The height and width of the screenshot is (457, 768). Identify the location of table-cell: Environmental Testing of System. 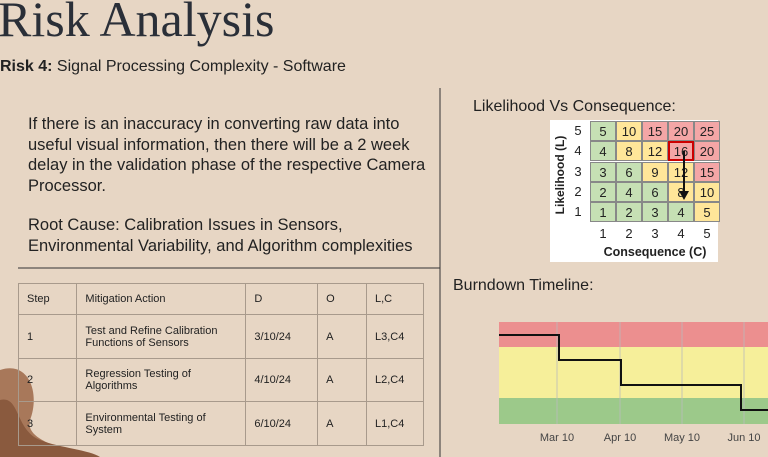
(161, 423).